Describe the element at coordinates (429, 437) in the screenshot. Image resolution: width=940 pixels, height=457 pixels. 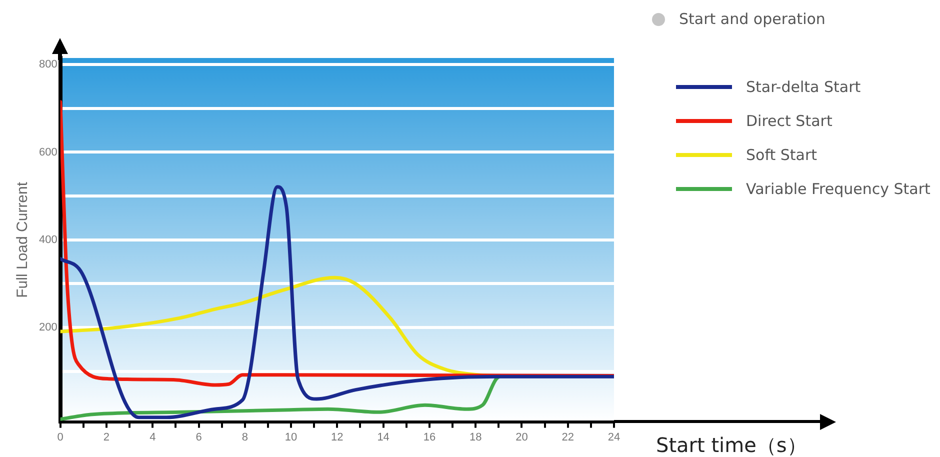
I see `x-tick-label: 16` at that location.